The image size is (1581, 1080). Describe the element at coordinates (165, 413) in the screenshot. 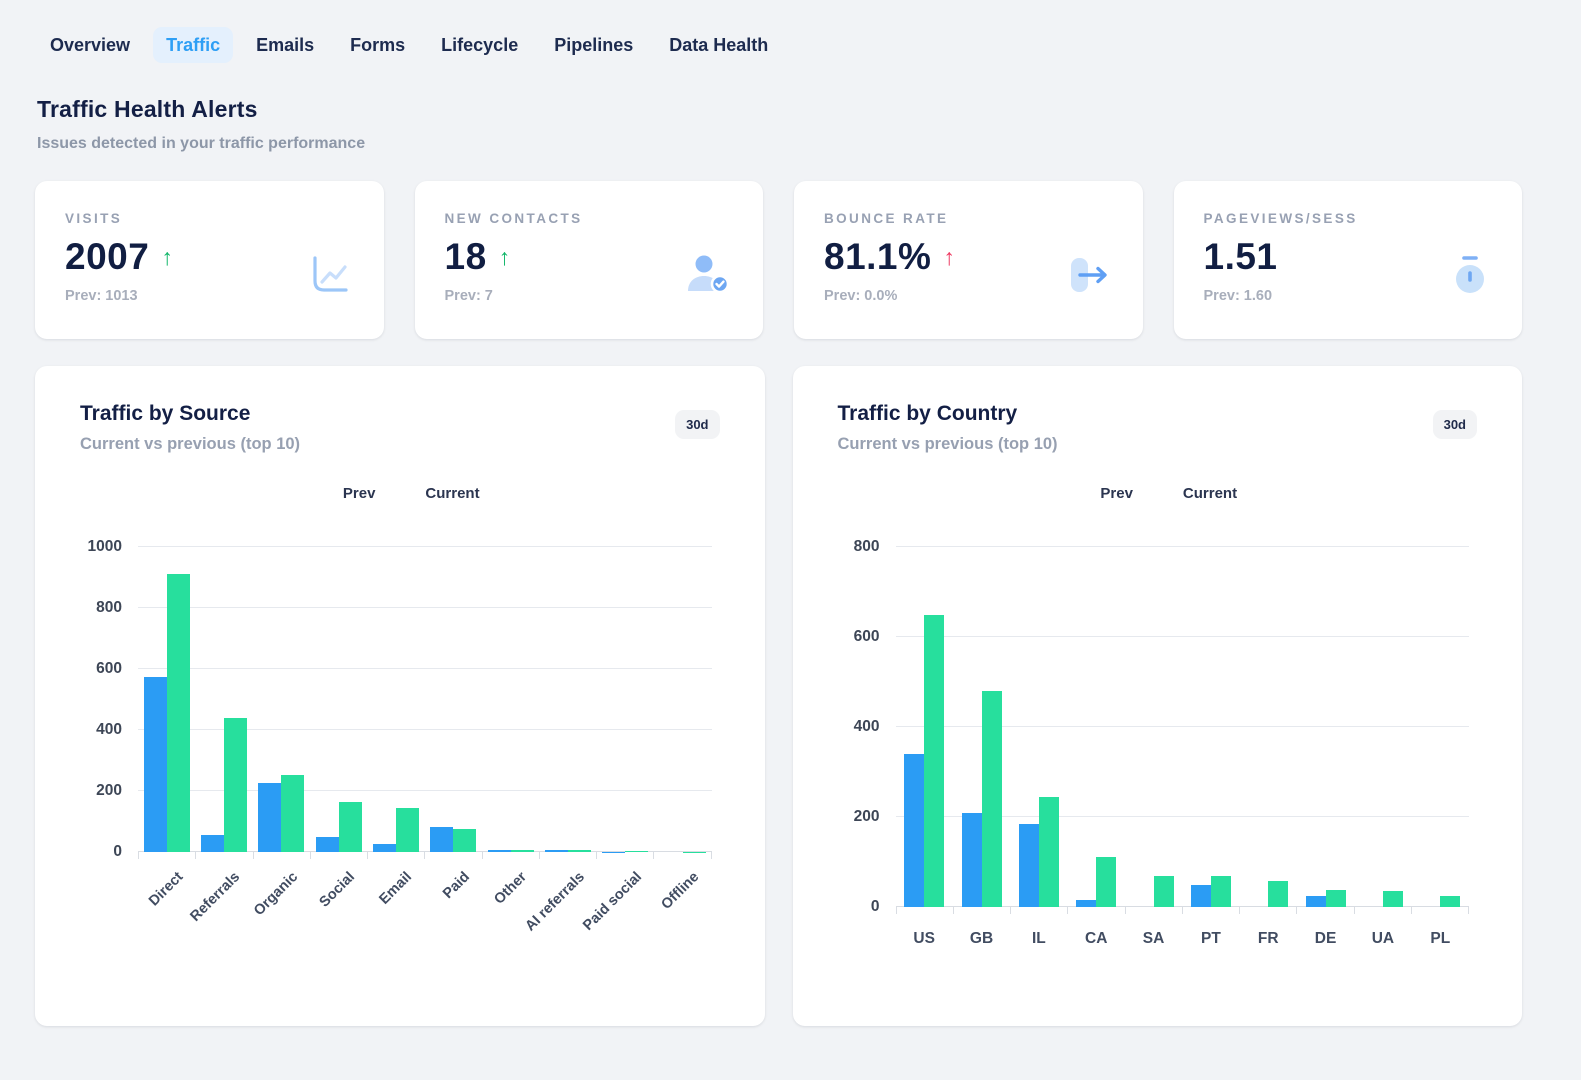

I see `chart-title: Traffic by Source` at that location.